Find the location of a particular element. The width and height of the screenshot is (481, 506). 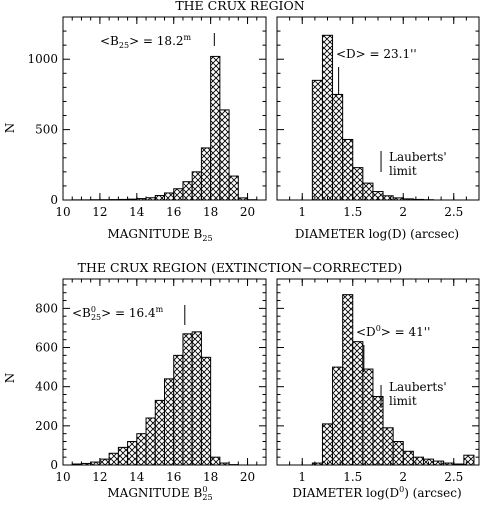

y-tick-label: 500 is located at coordinates (46, 130).